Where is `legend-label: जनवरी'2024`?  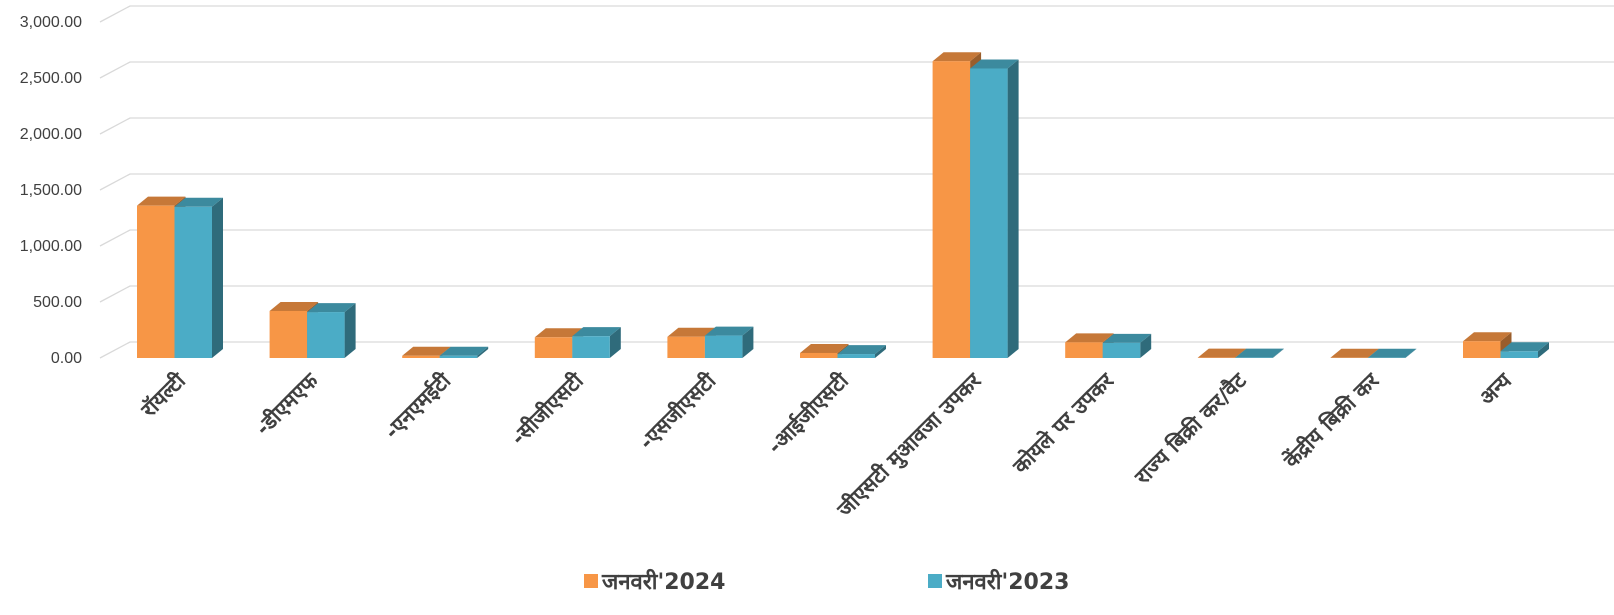
legend-label: जनवरी'2024 is located at coordinates (663, 581).